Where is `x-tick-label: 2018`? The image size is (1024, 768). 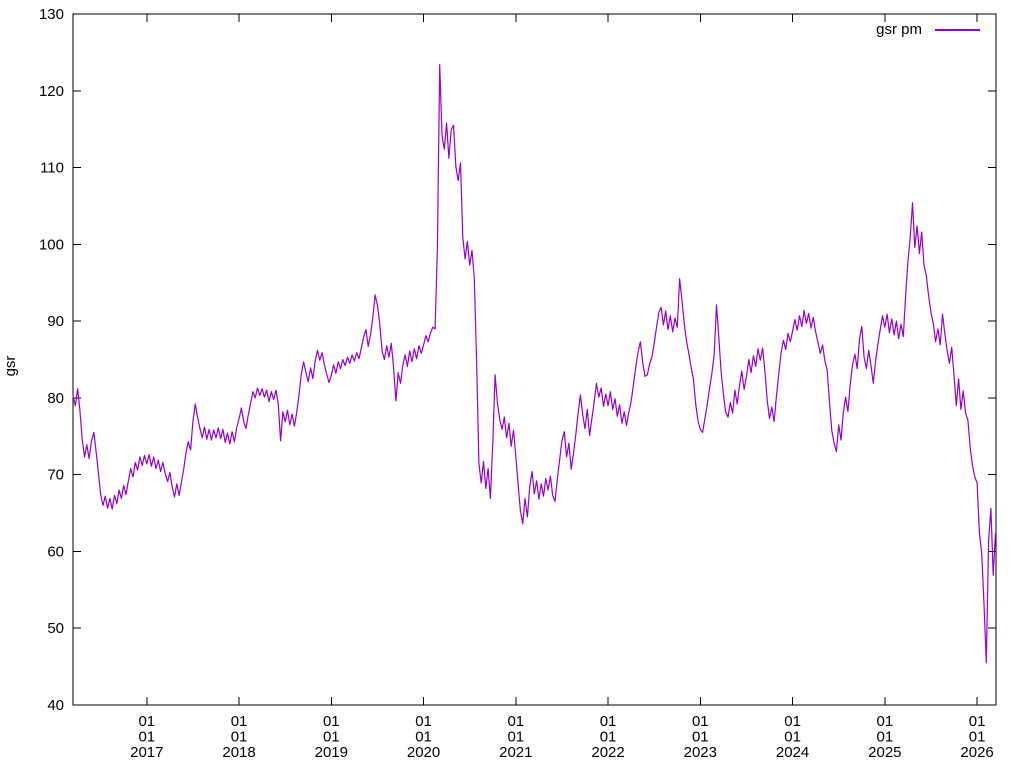 x-tick-label: 2018 is located at coordinates (238, 752).